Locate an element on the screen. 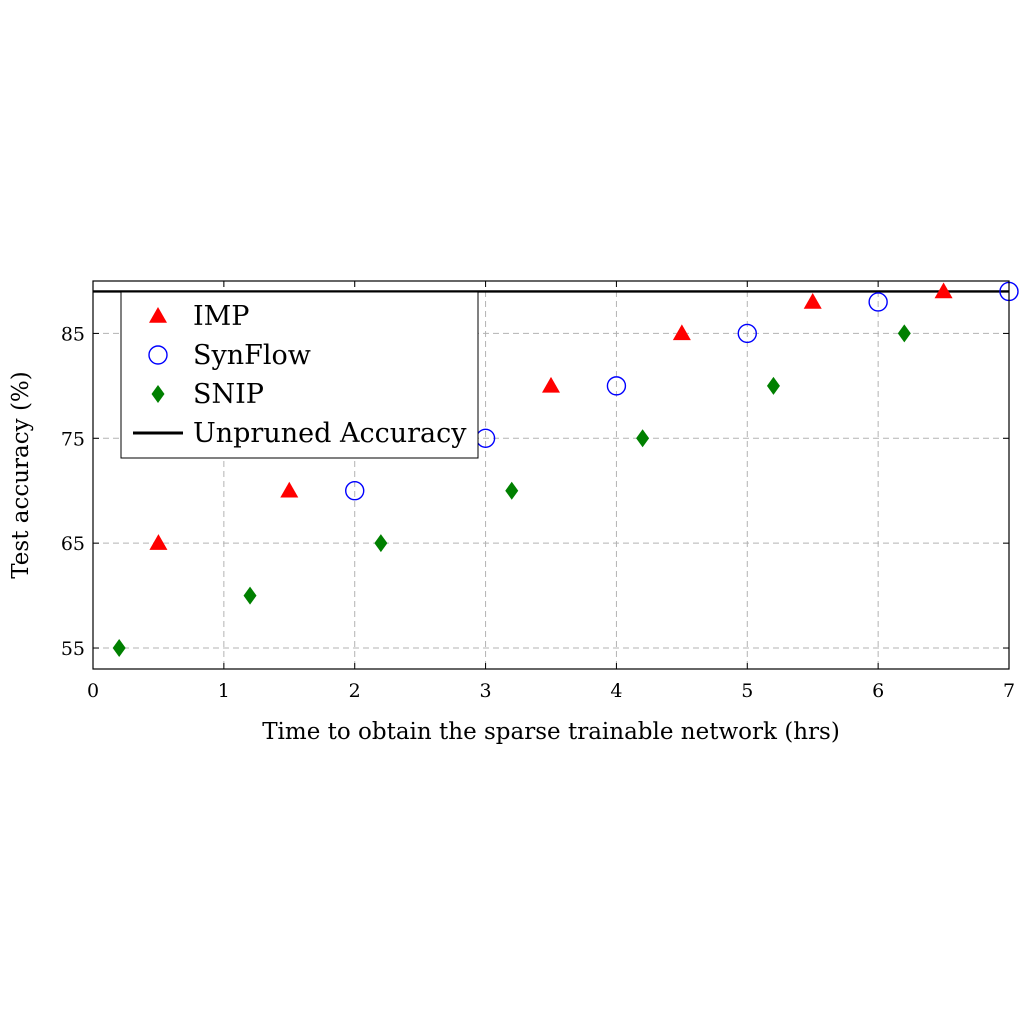  x-tick-label: 0 is located at coordinates (93, 691).